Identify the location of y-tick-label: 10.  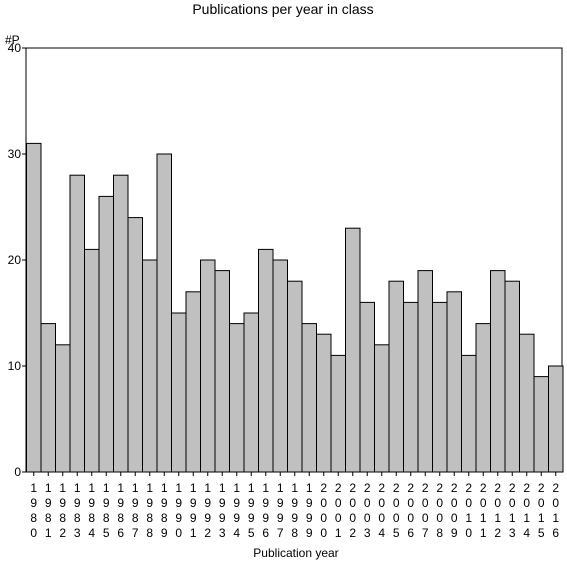
(15, 366).